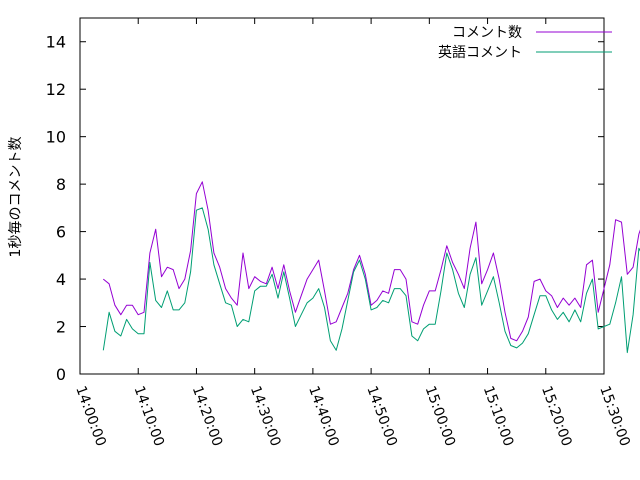 Image resolution: width=640 pixels, height=480 pixels. I want to click on y-tick-label: 0, so click(61, 374).